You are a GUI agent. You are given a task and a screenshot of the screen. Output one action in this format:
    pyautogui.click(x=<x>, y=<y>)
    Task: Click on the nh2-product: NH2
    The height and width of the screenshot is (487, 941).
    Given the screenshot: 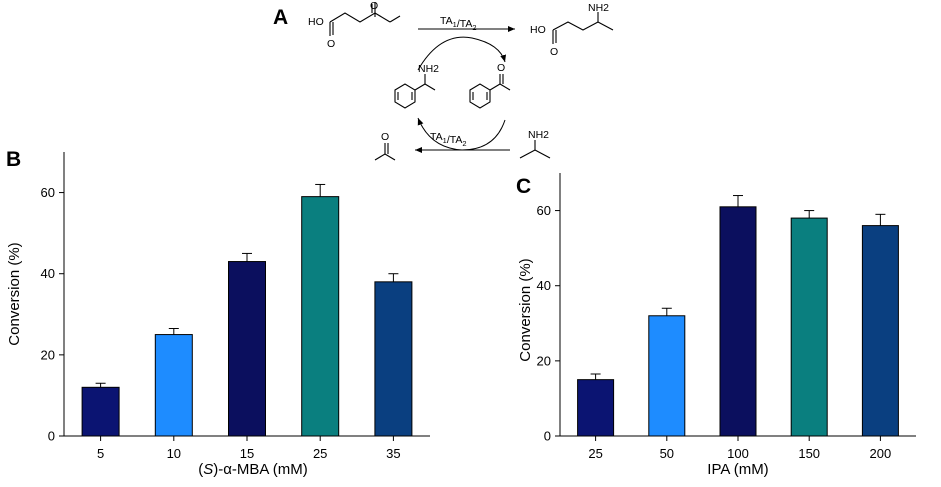 What is the action you would take?
    pyautogui.click(x=598, y=8)
    